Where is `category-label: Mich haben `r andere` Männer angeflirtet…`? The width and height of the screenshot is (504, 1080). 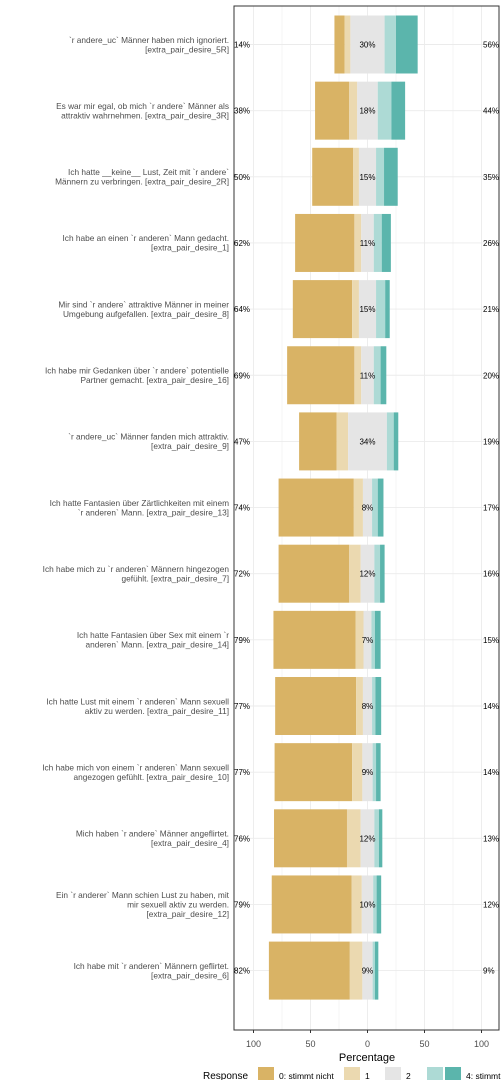 category-label: Mich haben `r andere` Männer angeflirtet… is located at coordinates (152, 834).